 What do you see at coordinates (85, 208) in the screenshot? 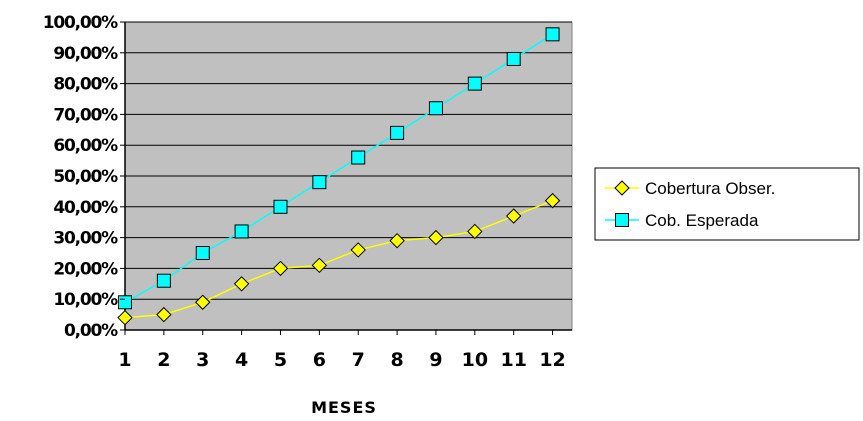
I see `y-tick-label: 40,00%` at bounding box center [85, 208].